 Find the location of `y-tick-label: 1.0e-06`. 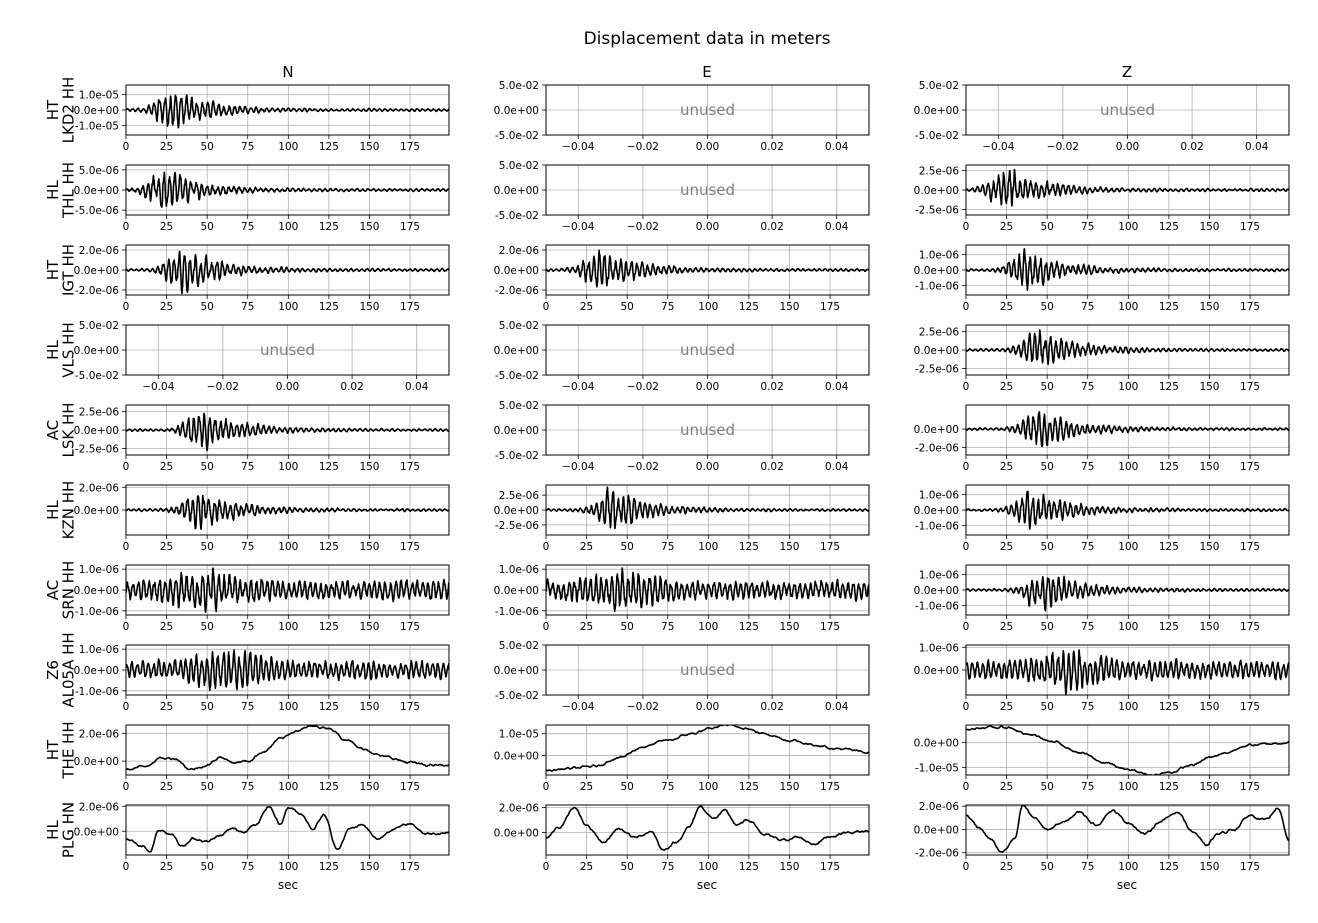

y-tick-label: 1.0e-06 is located at coordinates (939, 255).